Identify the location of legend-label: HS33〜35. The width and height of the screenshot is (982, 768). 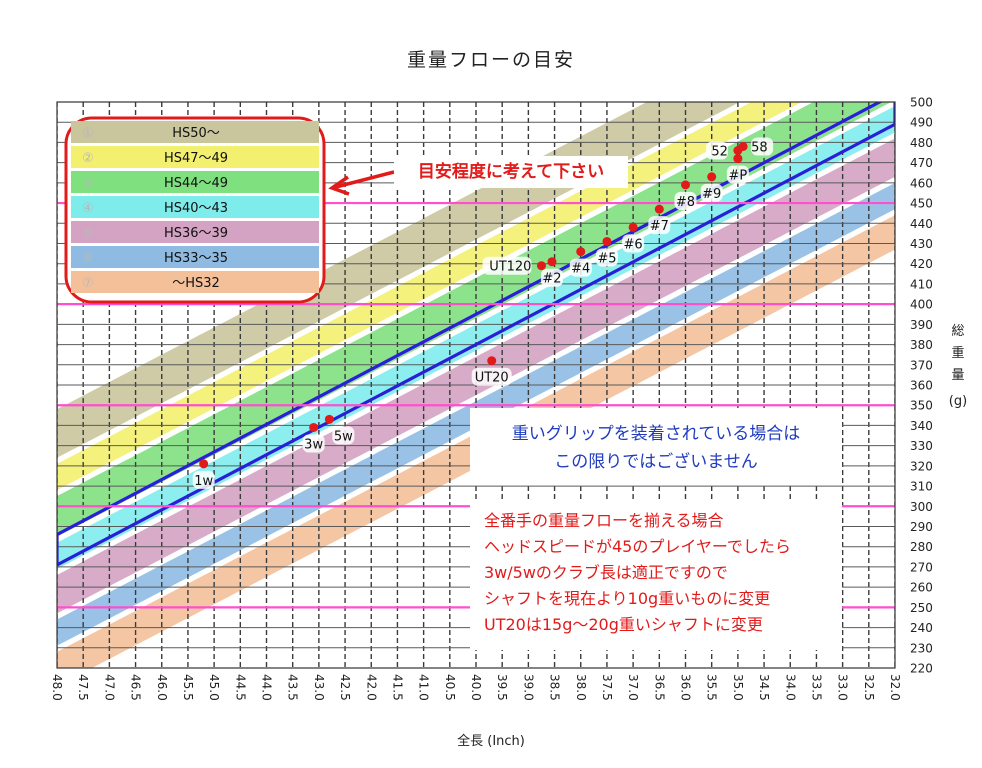
(196, 258).